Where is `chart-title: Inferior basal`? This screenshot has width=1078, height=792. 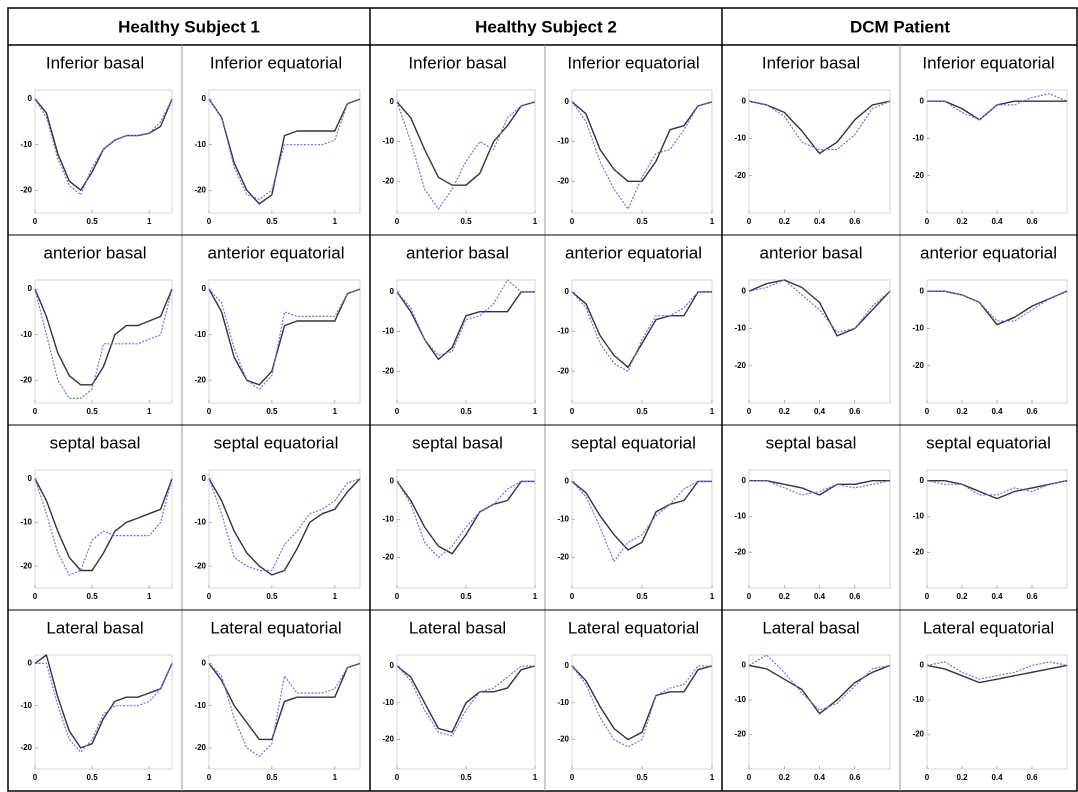 chart-title: Inferior basal is located at coordinates (811, 62).